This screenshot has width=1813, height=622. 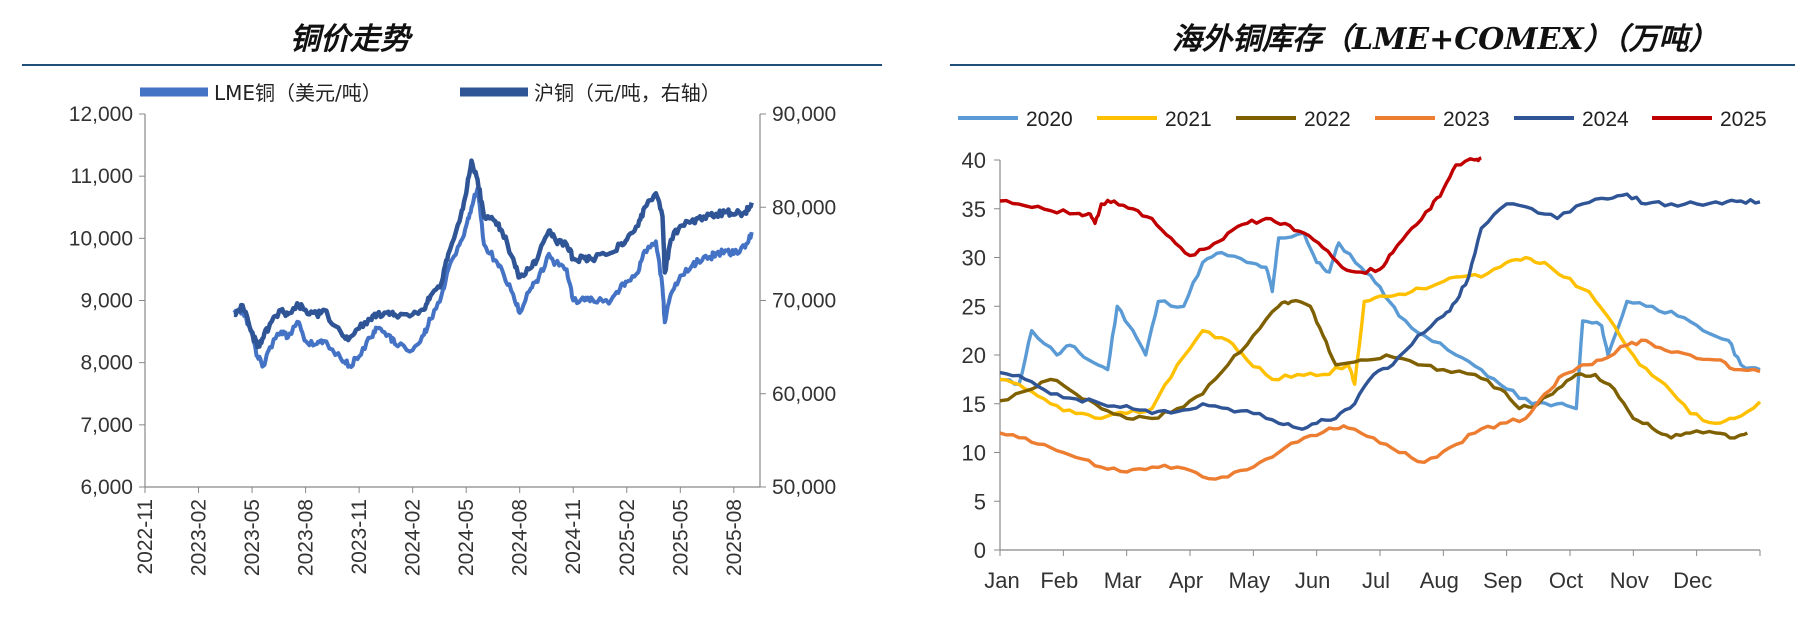 What do you see at coordinates (106, 425) in the screenshot?
I see `left-y-tick-label: 7,000` at bounding box center [106, 425].